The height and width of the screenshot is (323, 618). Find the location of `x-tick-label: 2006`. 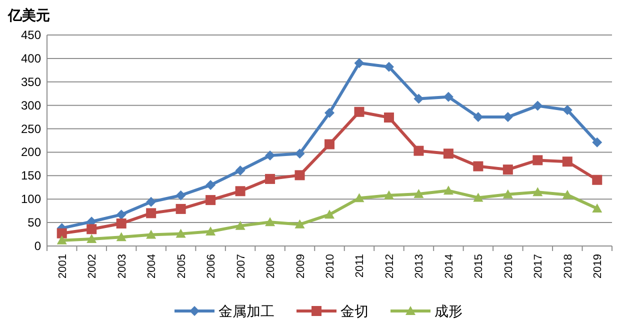

x-tick-label: 2006 is located at coordinates (212, 266).